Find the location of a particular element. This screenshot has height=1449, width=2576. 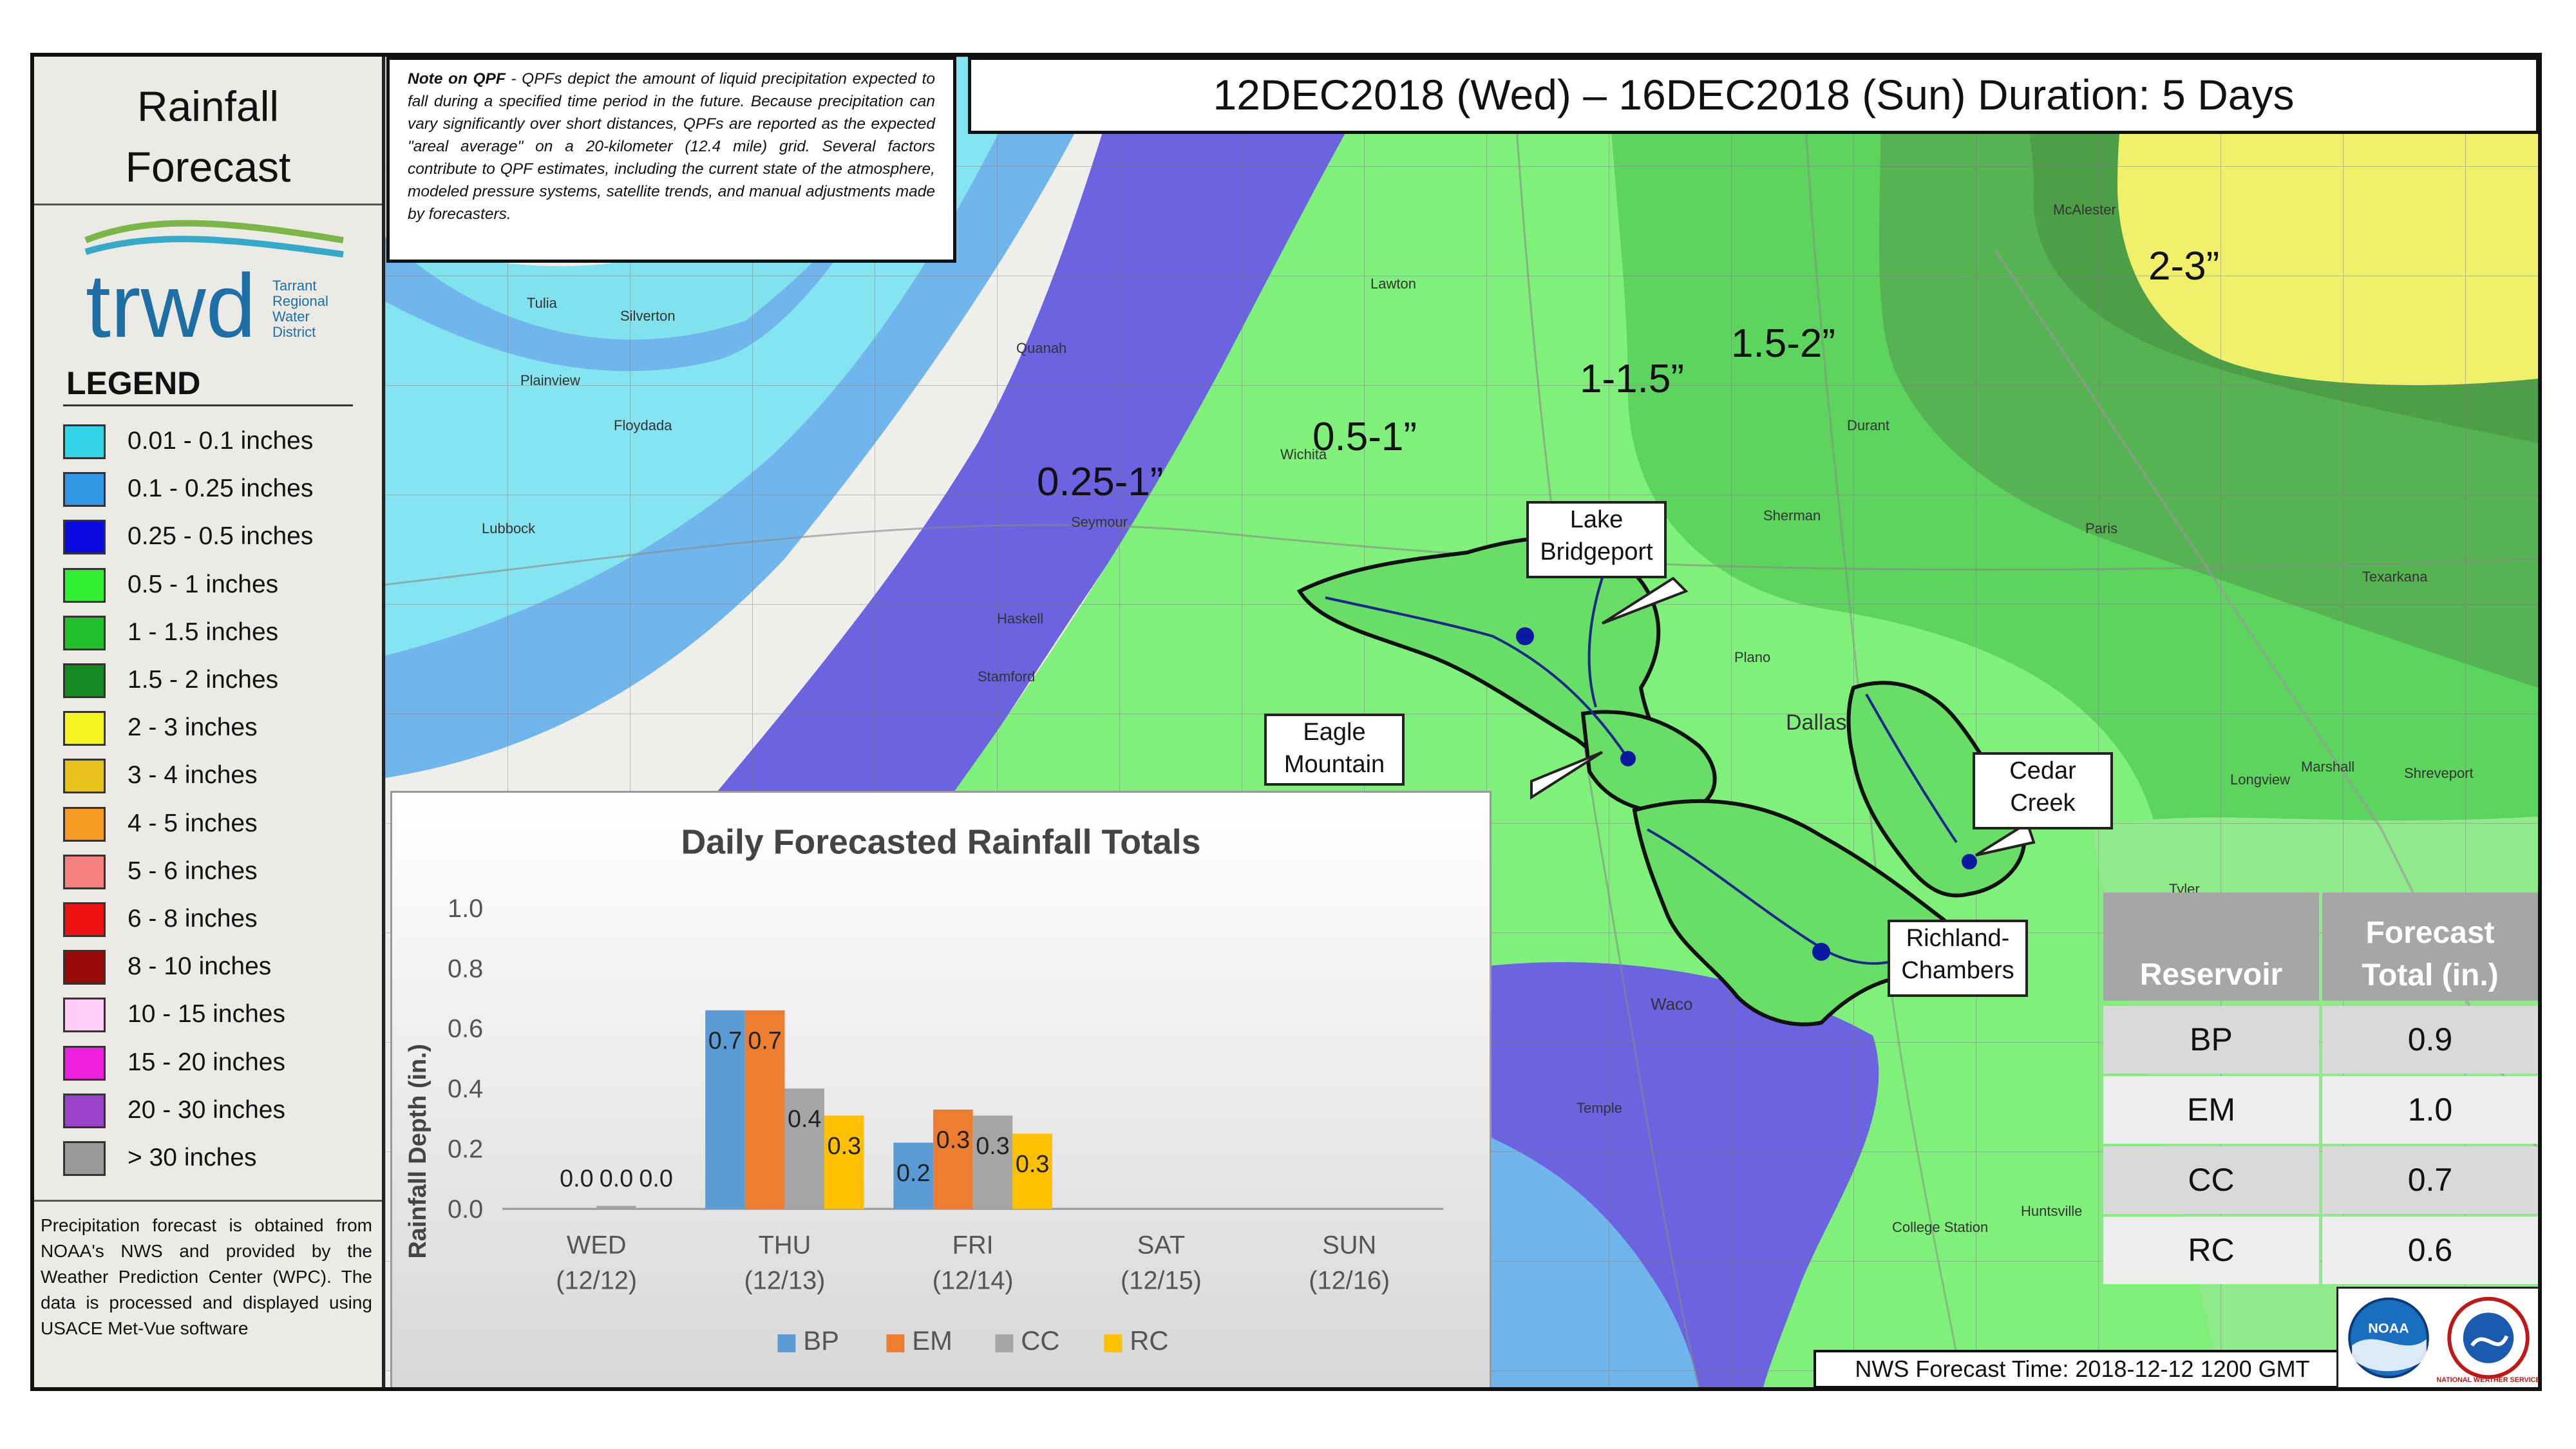

y-tick-label: 0.4 is located at coordinates (465, 1089).